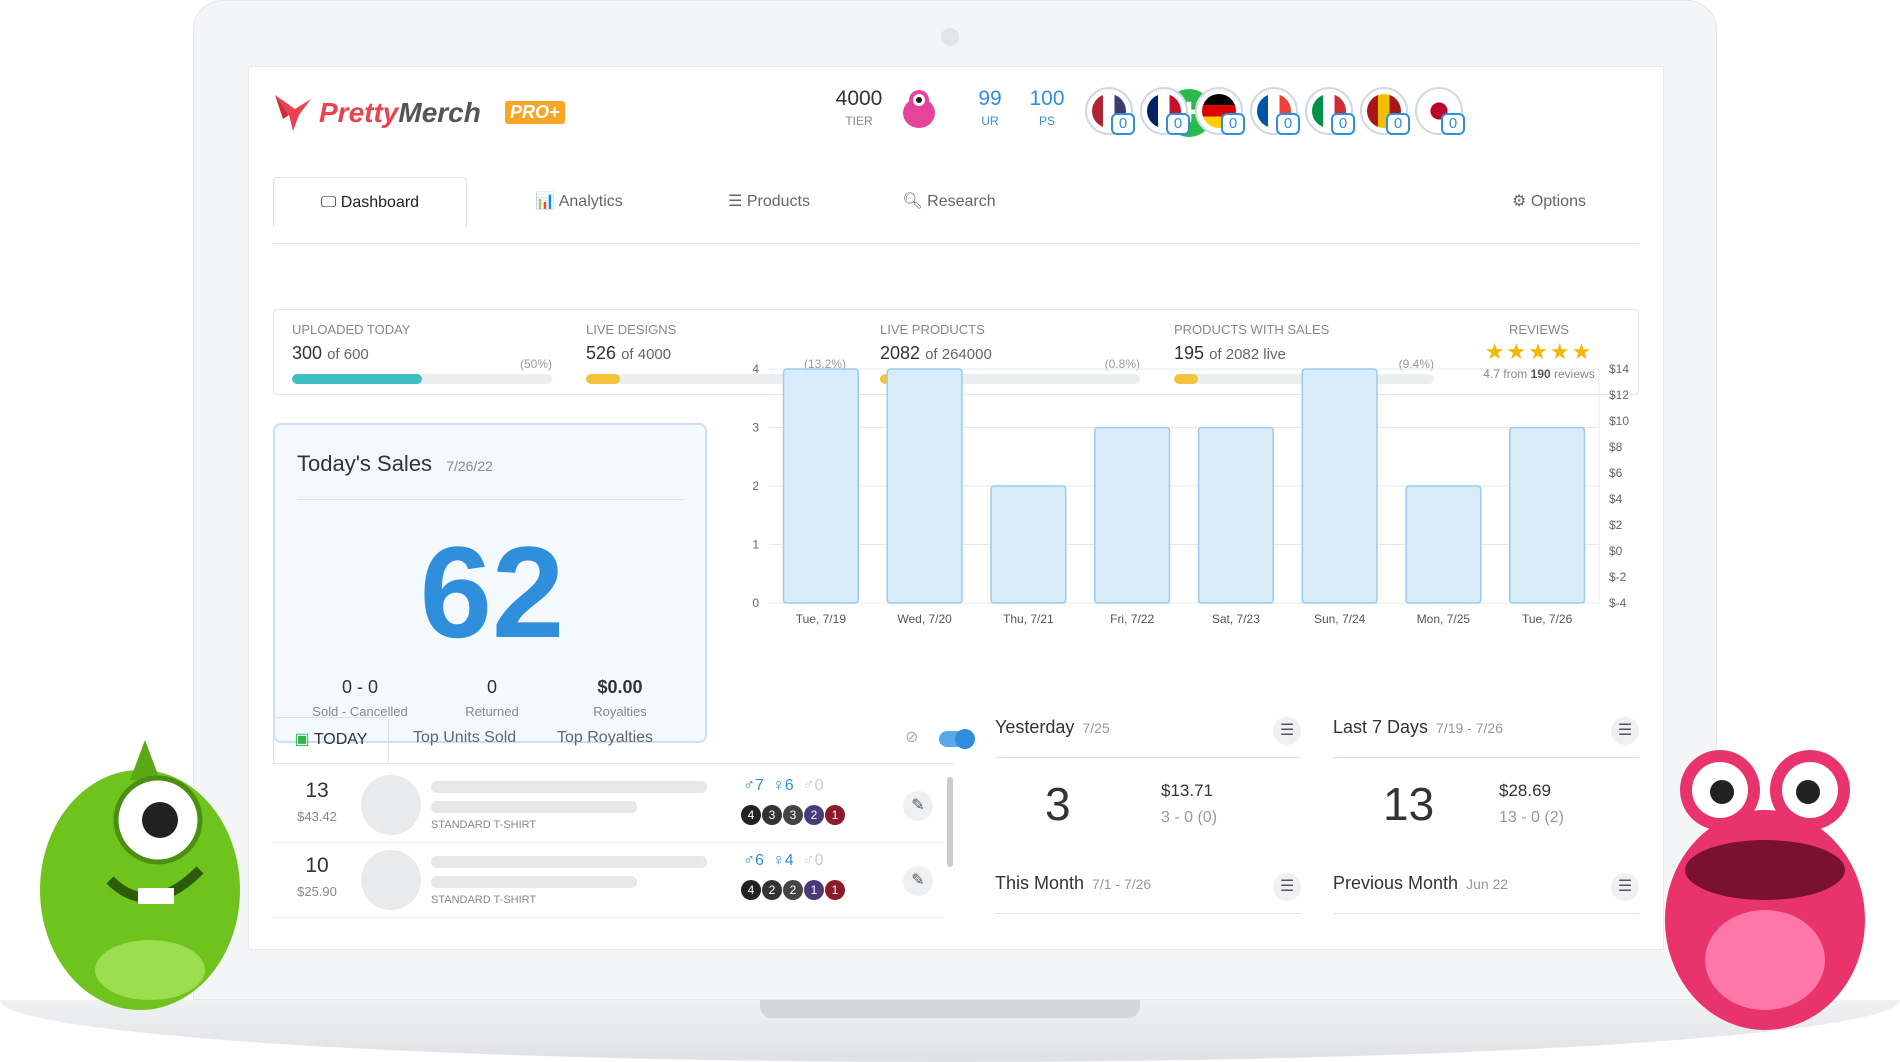 The height and width of the screenshot is (1062, 1900). I want to click on reviews-block: REVIEWS ★★★★★ 4.7 from 190 reviews, so click(1539, 351).